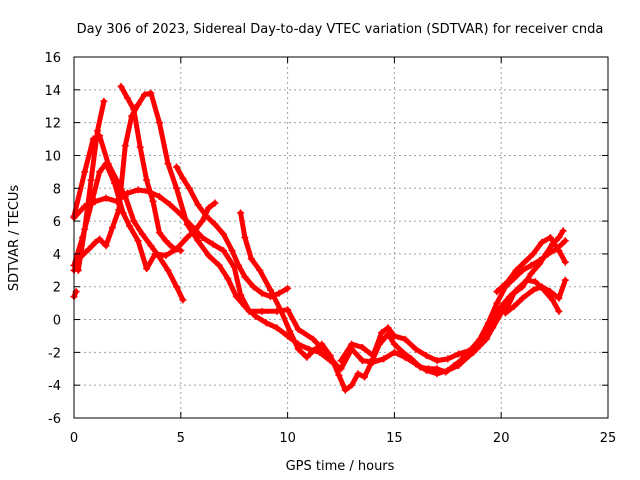 The image size is (640, 480). I want to click on x-axis-label: GPS time / hours, so click(340, 466).